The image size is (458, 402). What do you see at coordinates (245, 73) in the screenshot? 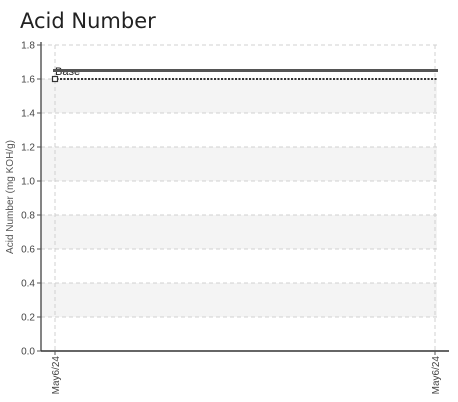
I see `reference-lines: Base` at bounding box center [245, 73].